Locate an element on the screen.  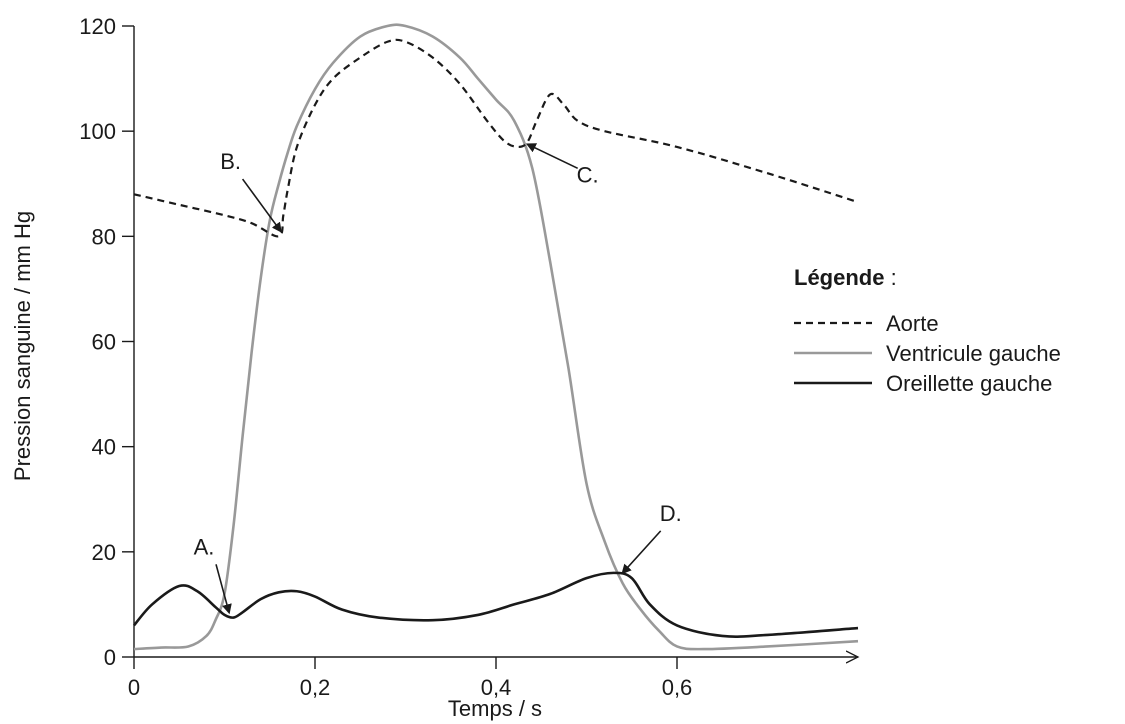
annotation-a: A. is located at coordinates (213, 574).